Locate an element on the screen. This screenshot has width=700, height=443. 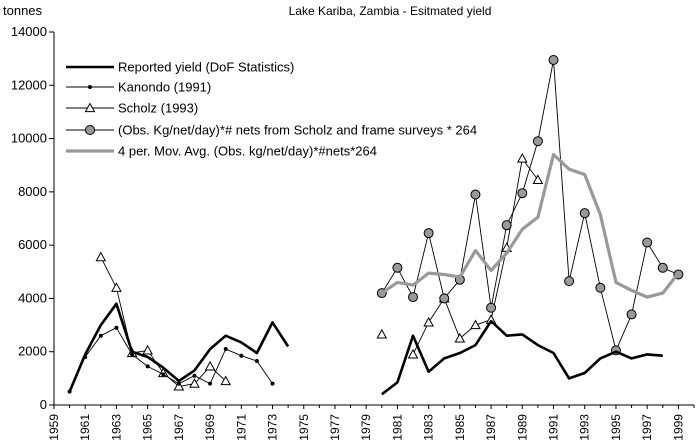
y-tick-label: 8000 is located at coordinates (32, 191).